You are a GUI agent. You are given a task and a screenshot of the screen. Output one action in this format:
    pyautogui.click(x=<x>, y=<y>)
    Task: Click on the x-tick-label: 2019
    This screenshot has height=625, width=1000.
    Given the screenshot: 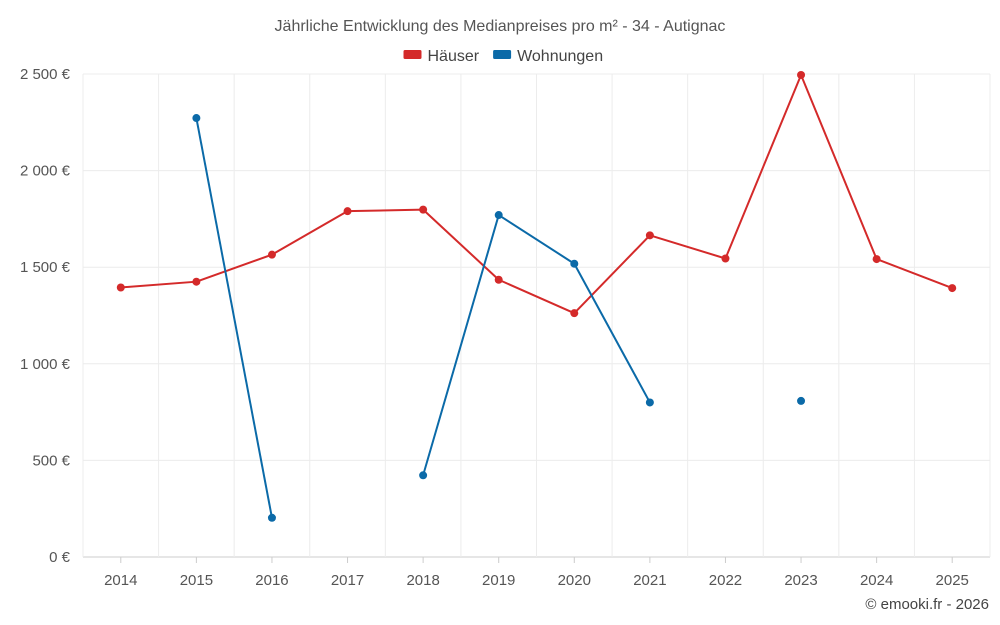 What is the action you would take?
    pyautogui.click(x=498, y=580)
    